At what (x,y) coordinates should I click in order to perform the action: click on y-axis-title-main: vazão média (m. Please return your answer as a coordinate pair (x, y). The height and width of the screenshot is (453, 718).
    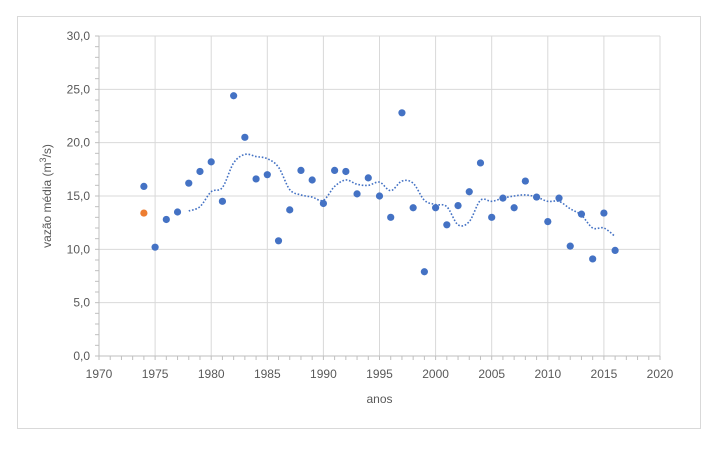
    Looking at the image, I should click on (47, 204).